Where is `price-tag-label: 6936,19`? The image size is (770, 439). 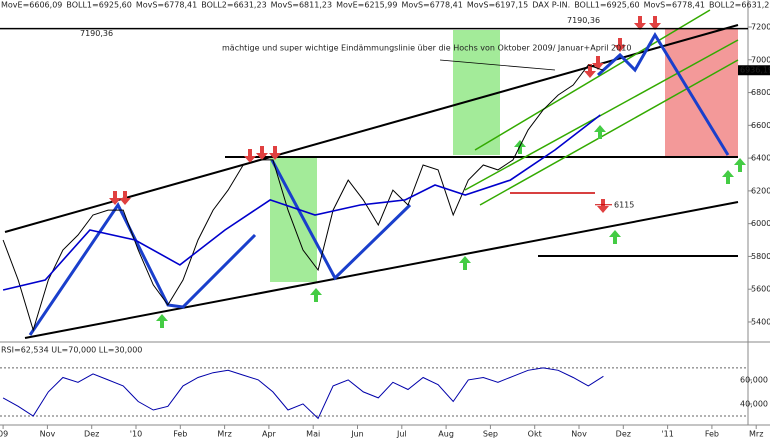
price-tag-label: 6936,19 is located at coordinates (755, 70).